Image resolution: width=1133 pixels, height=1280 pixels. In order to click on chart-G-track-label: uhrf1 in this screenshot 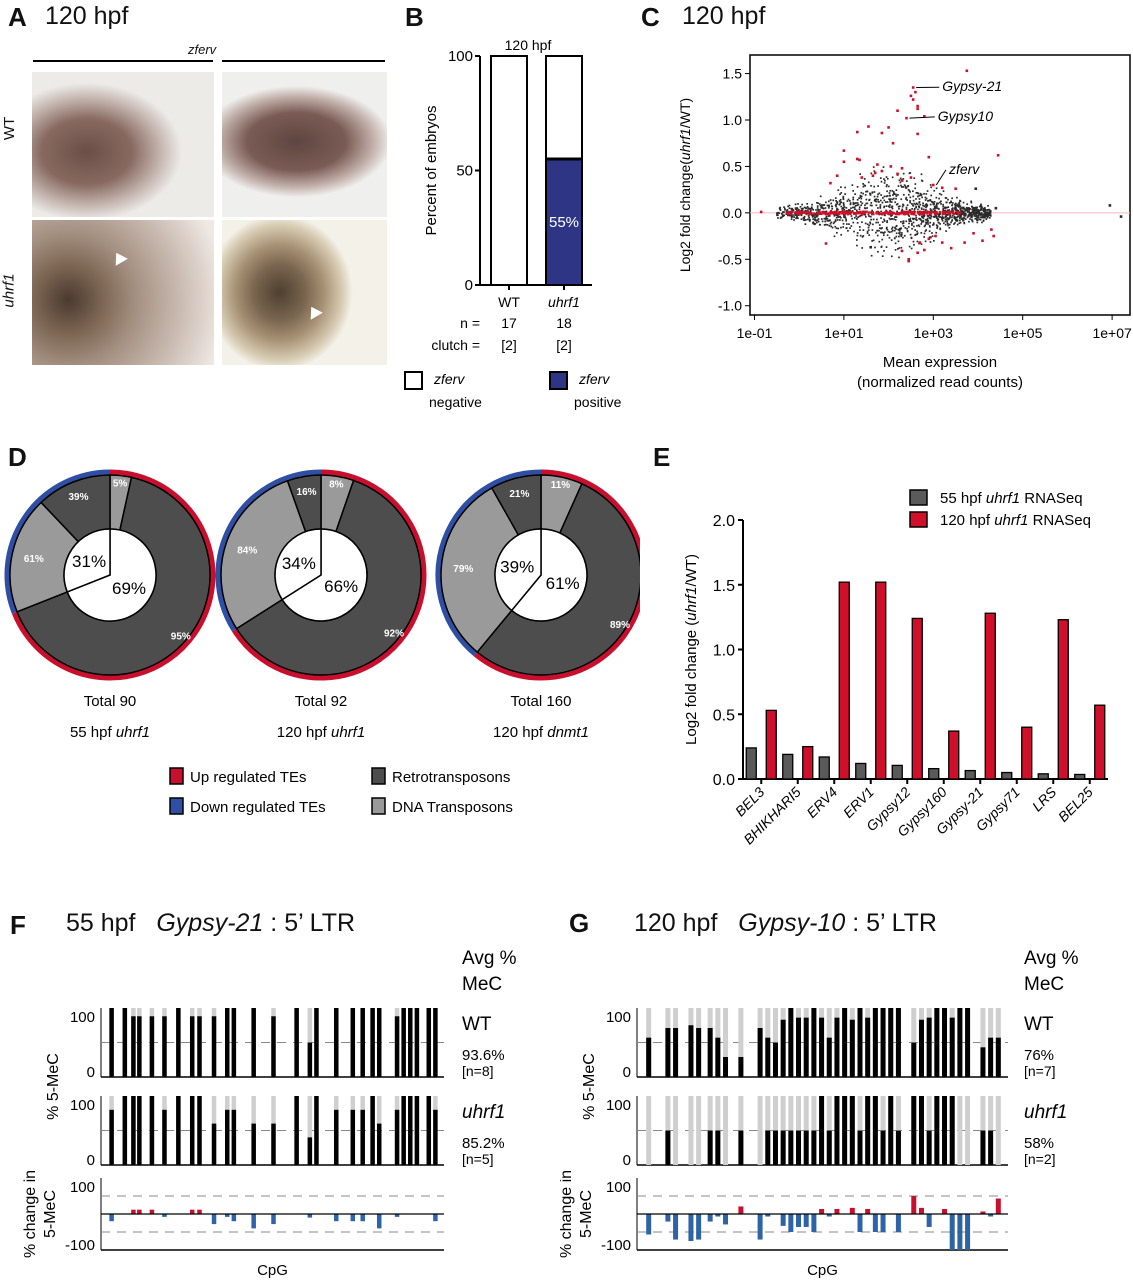, I will do `click(1045, 1112)`.